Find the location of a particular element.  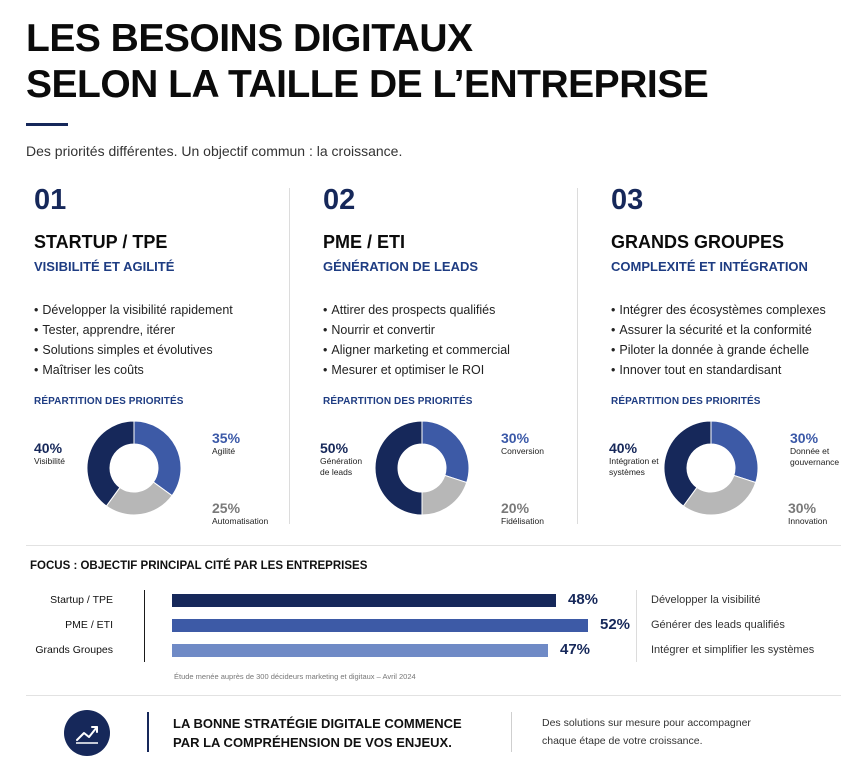

bar-axis is located at coordinates (144, 626).